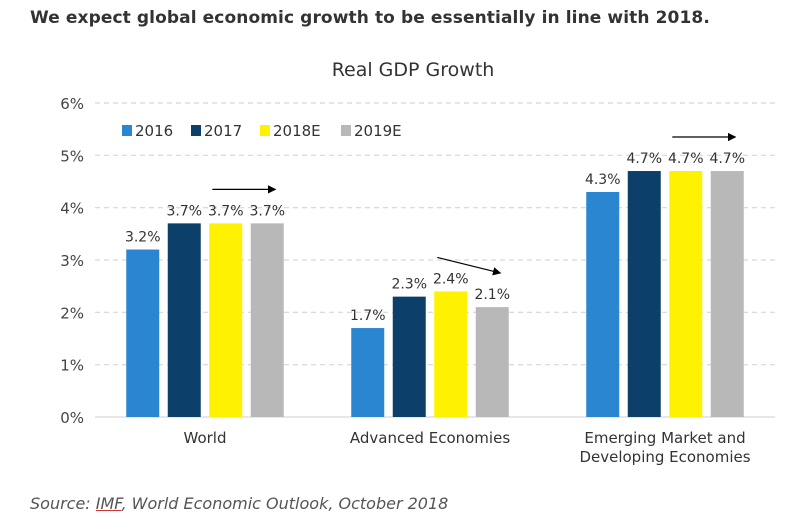 Image resolution: width=800 pixels, height=532 pixels. What do you see at coordinates (127, 130) in the screenshot?
I see `legend-swatch-2016` at bounding box center [127, 130].